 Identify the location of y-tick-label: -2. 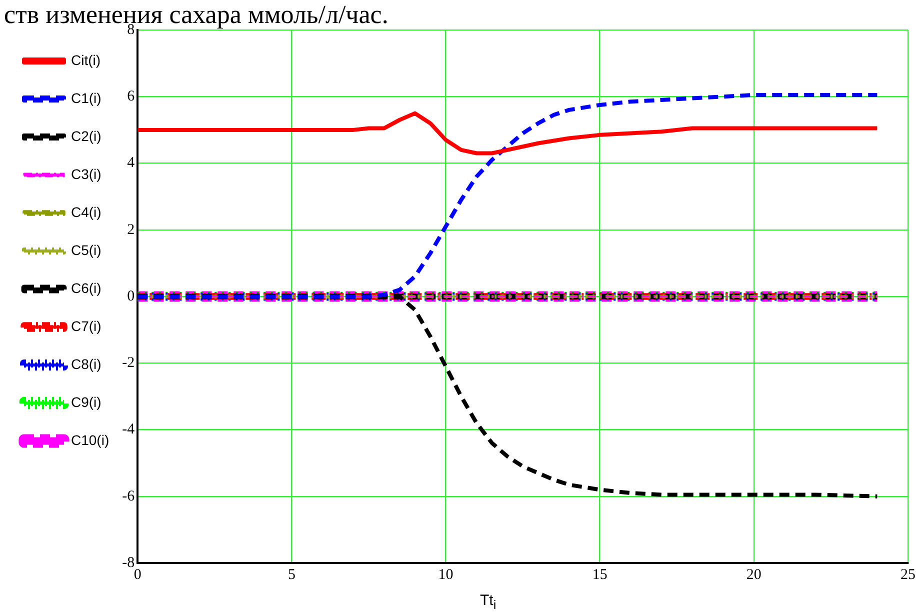
(128, 363).